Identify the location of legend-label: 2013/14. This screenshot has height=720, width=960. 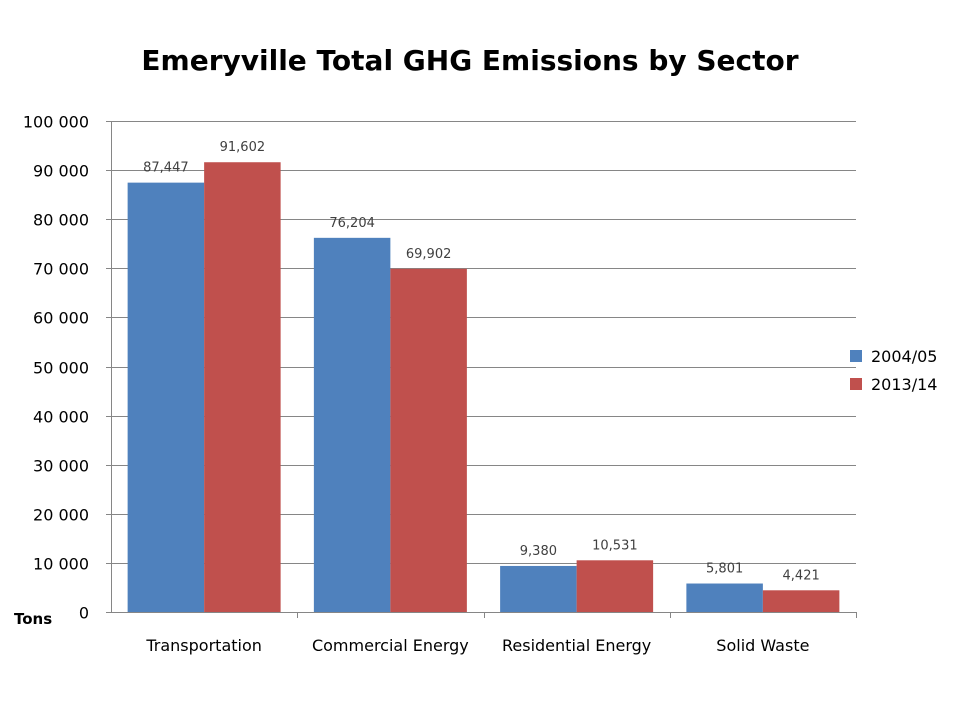
(904, 384).